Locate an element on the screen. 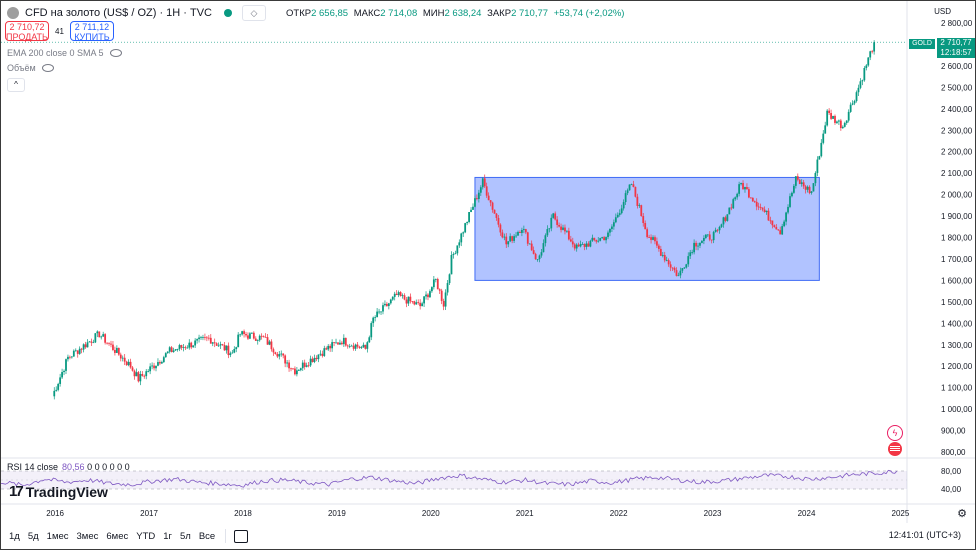 The image size is (976, 550). visibility-toggle-icon: ◇ is located at coordinates (254, 13).